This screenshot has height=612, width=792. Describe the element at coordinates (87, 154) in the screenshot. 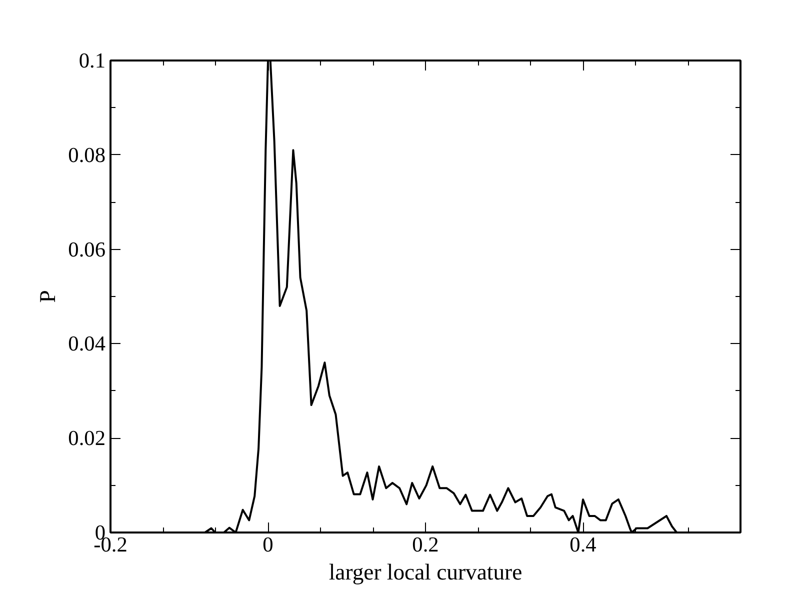

I see `y-tick-label: 0.08` at that location.